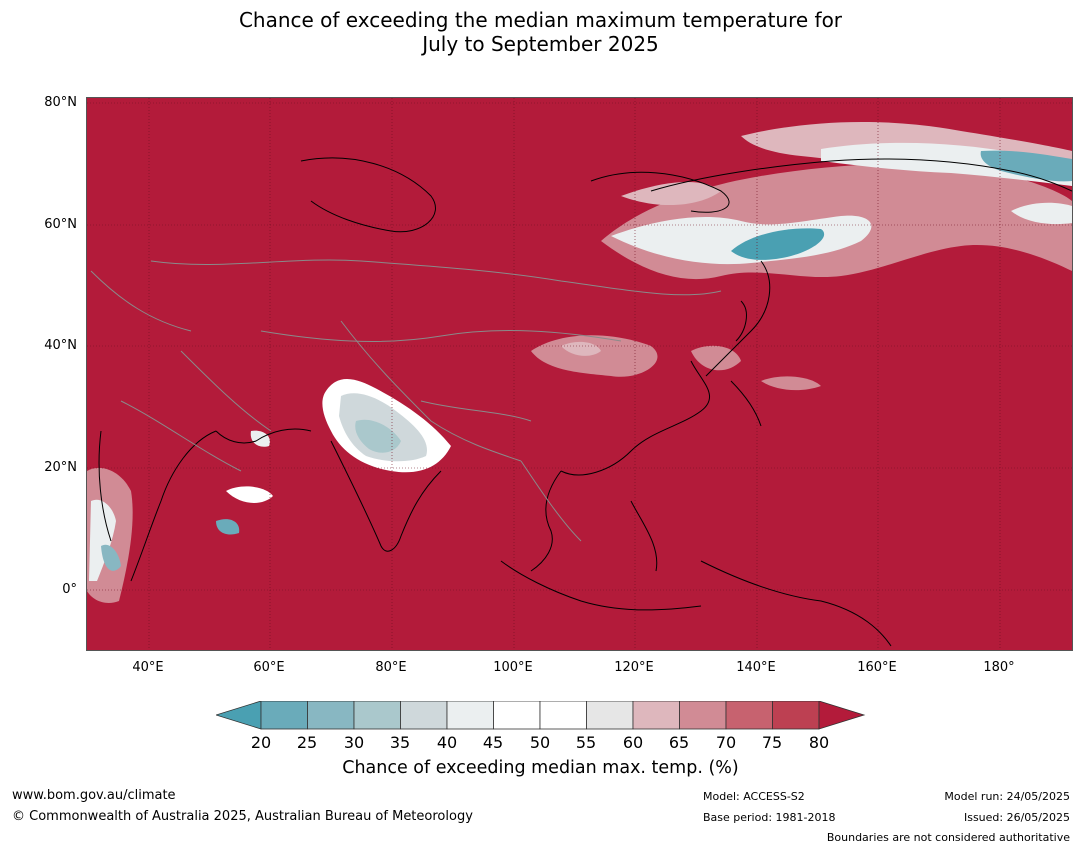  What do you see at coordinates (877, 667) in the screenshot?
I see `lon-label-160e: 160°E` at bounding box center [877, 667].